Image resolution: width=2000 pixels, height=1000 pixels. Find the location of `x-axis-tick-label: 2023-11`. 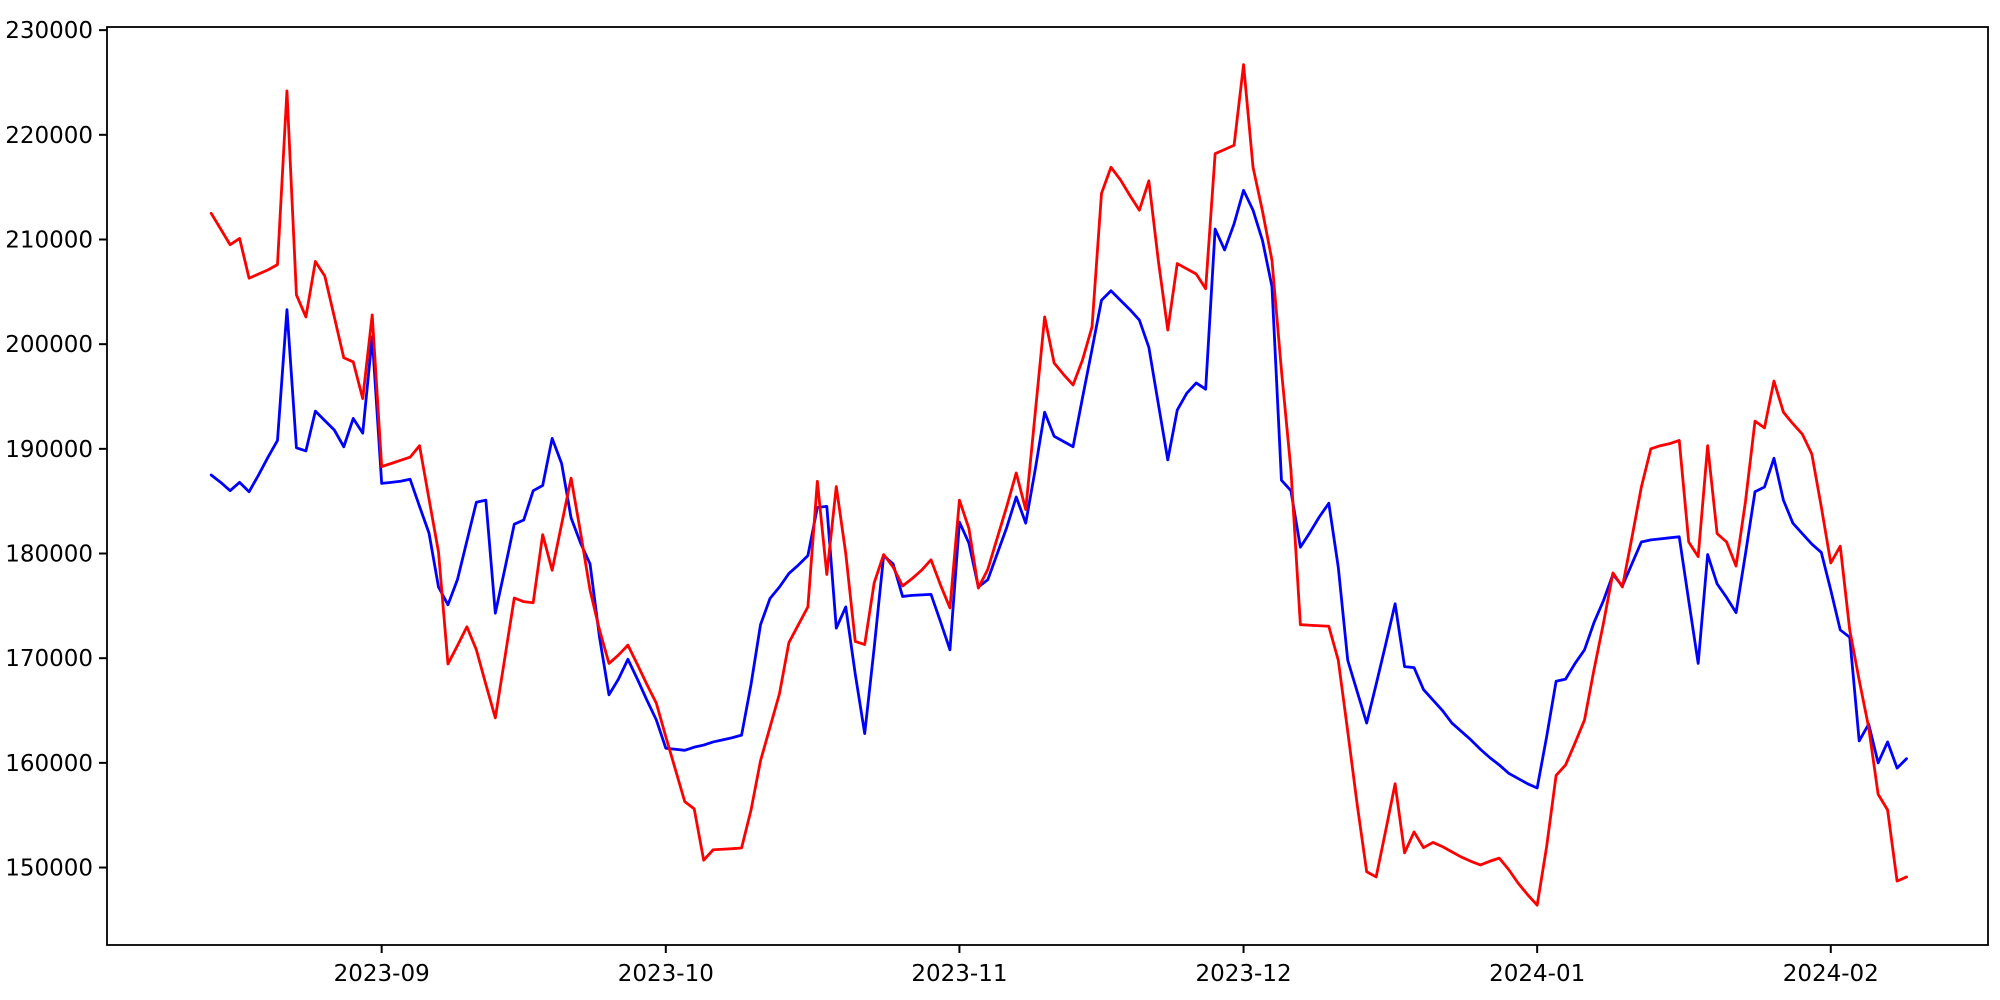

x-axis-tick-label: 2023-11 is located at coordinates (959, 974).